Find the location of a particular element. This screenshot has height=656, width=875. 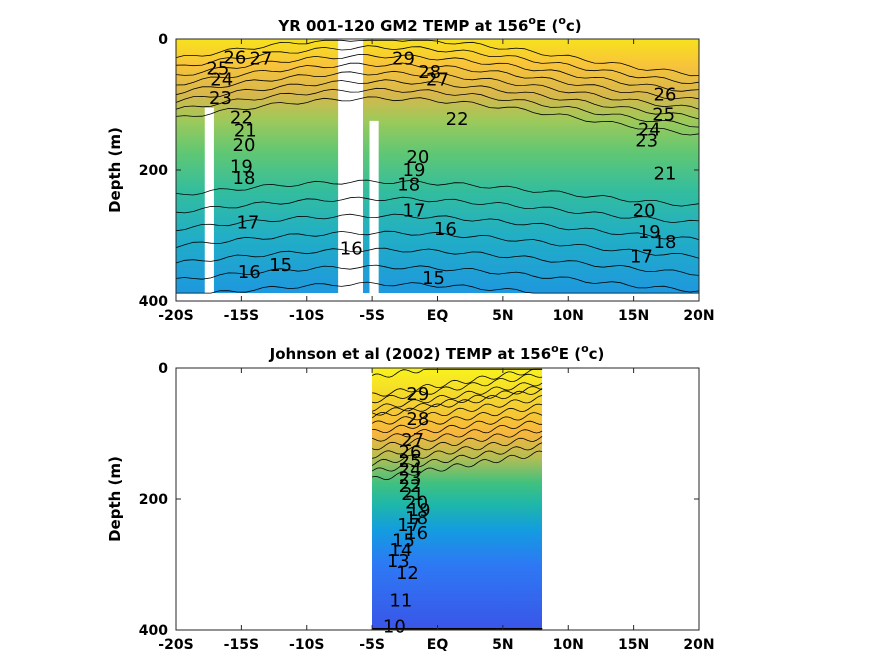

bottom-contour-lines is located at coordinates (457, 499).